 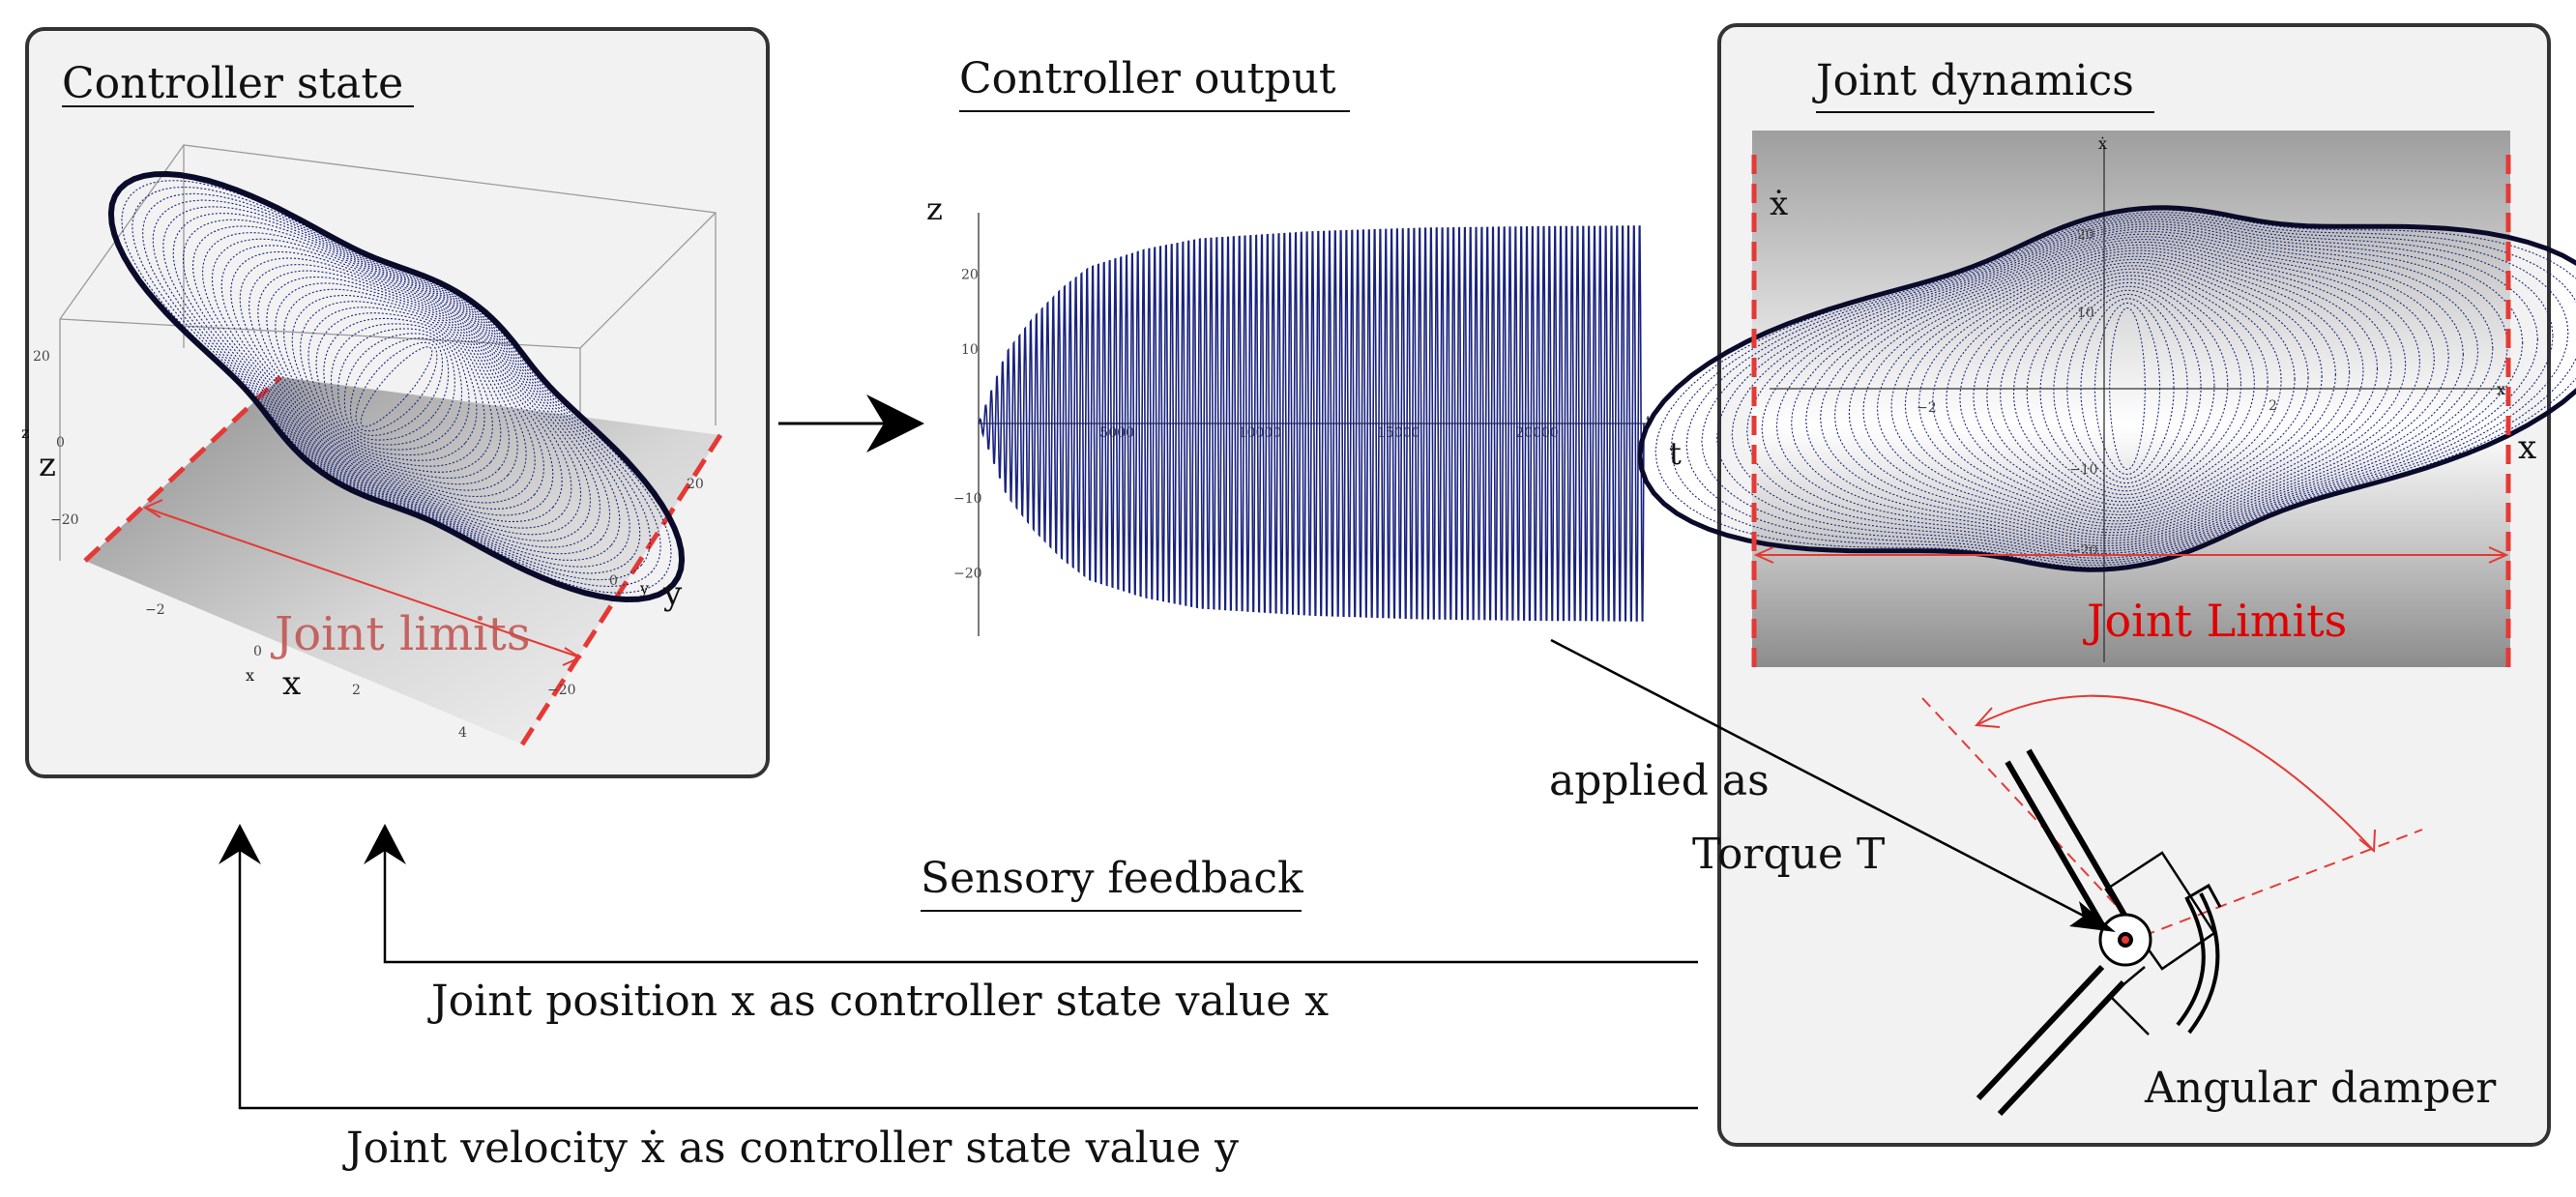 I want to click on x-tick-4: 4, so click(x=462, y=733).